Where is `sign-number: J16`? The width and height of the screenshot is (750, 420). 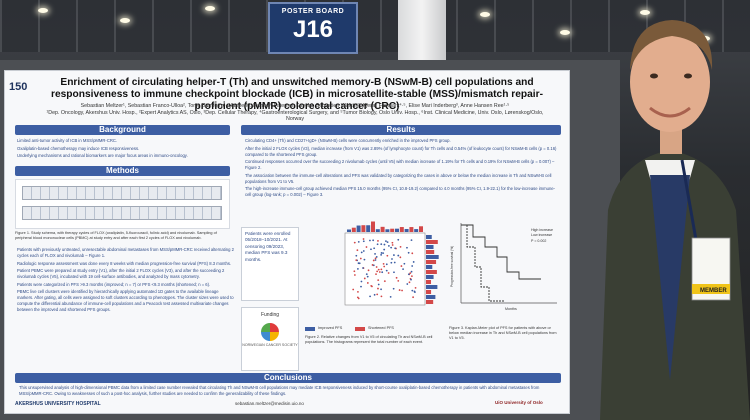 sign-number: J16 is located at coordinates (313, 29).